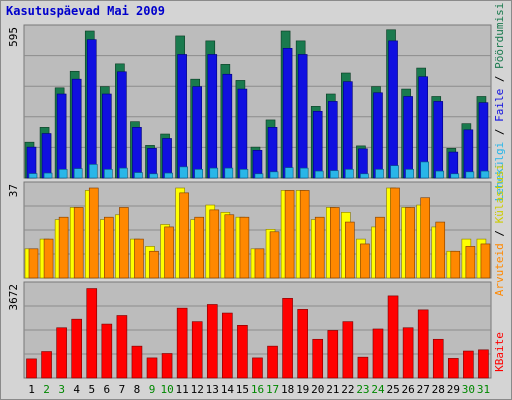 The height and width of the screenshot is (400, 512). Describe the element at coordinates (499, 36) in the screenshot. I see `legend-part: Pöördumisi` at that location.